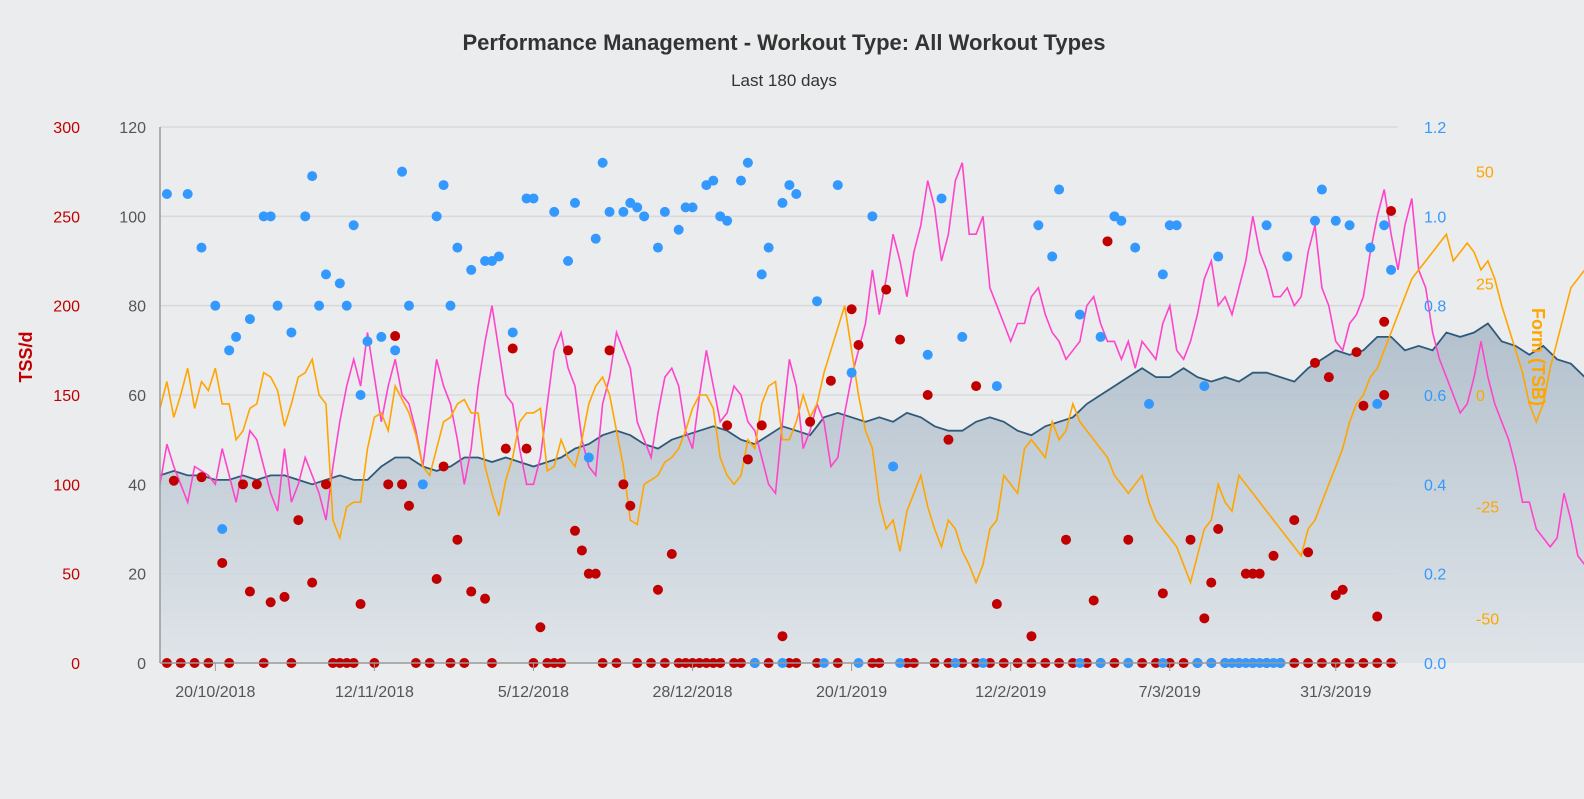 Image resolution: width=1584 pixels, height=799 pixels. Describe the element at coordinates (693, 692) in the screenshot. I see `x-tick-label: 28/12/2018` at that location.